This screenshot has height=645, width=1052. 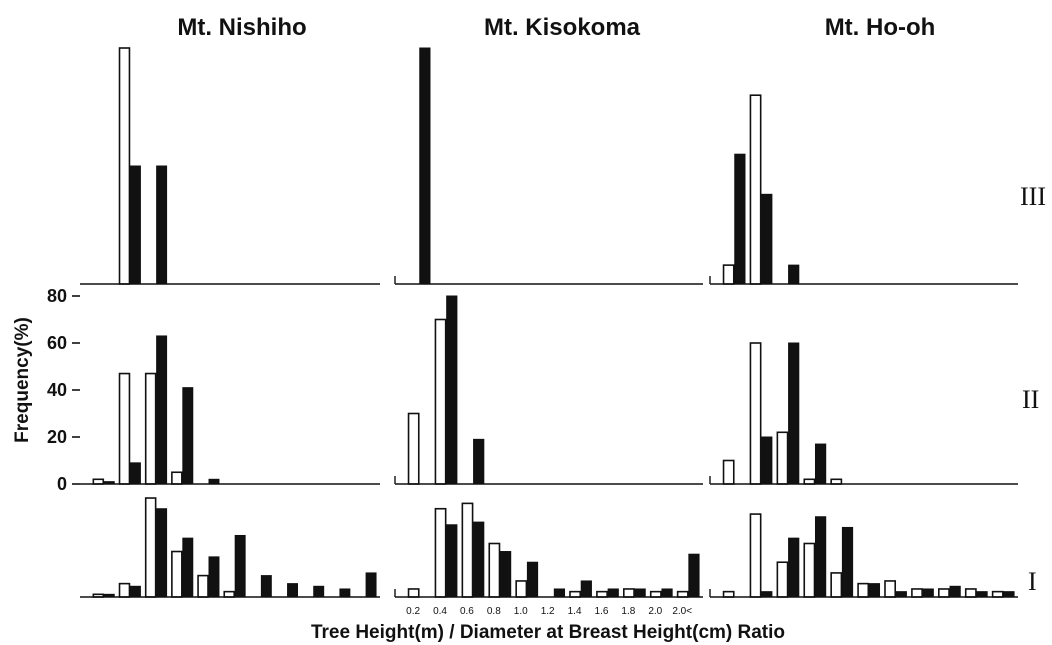 What do you see at coordinates (682, 611) in the screenshot?
I see `x-tick-label-10: 2.0<` at bounding box center [682, 611].